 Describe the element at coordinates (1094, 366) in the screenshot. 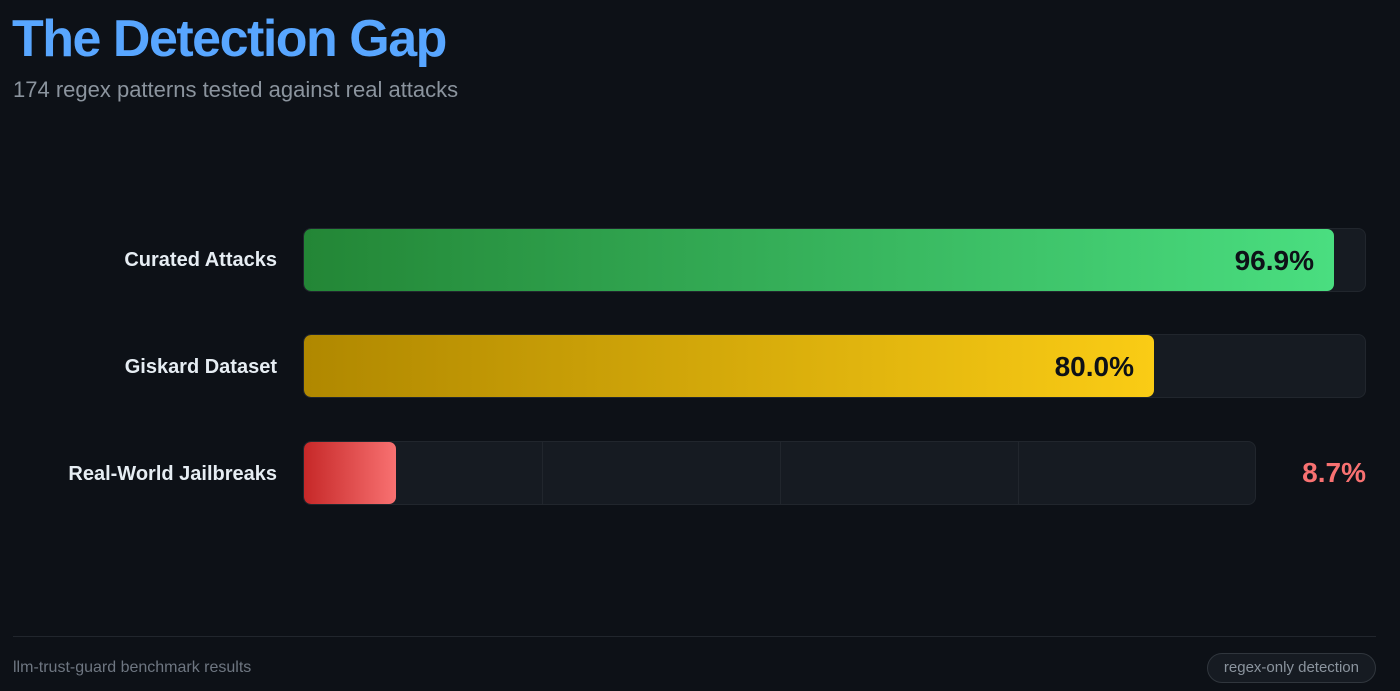

I see `bar-value-giskard-dataset: 80.0%` at that location.